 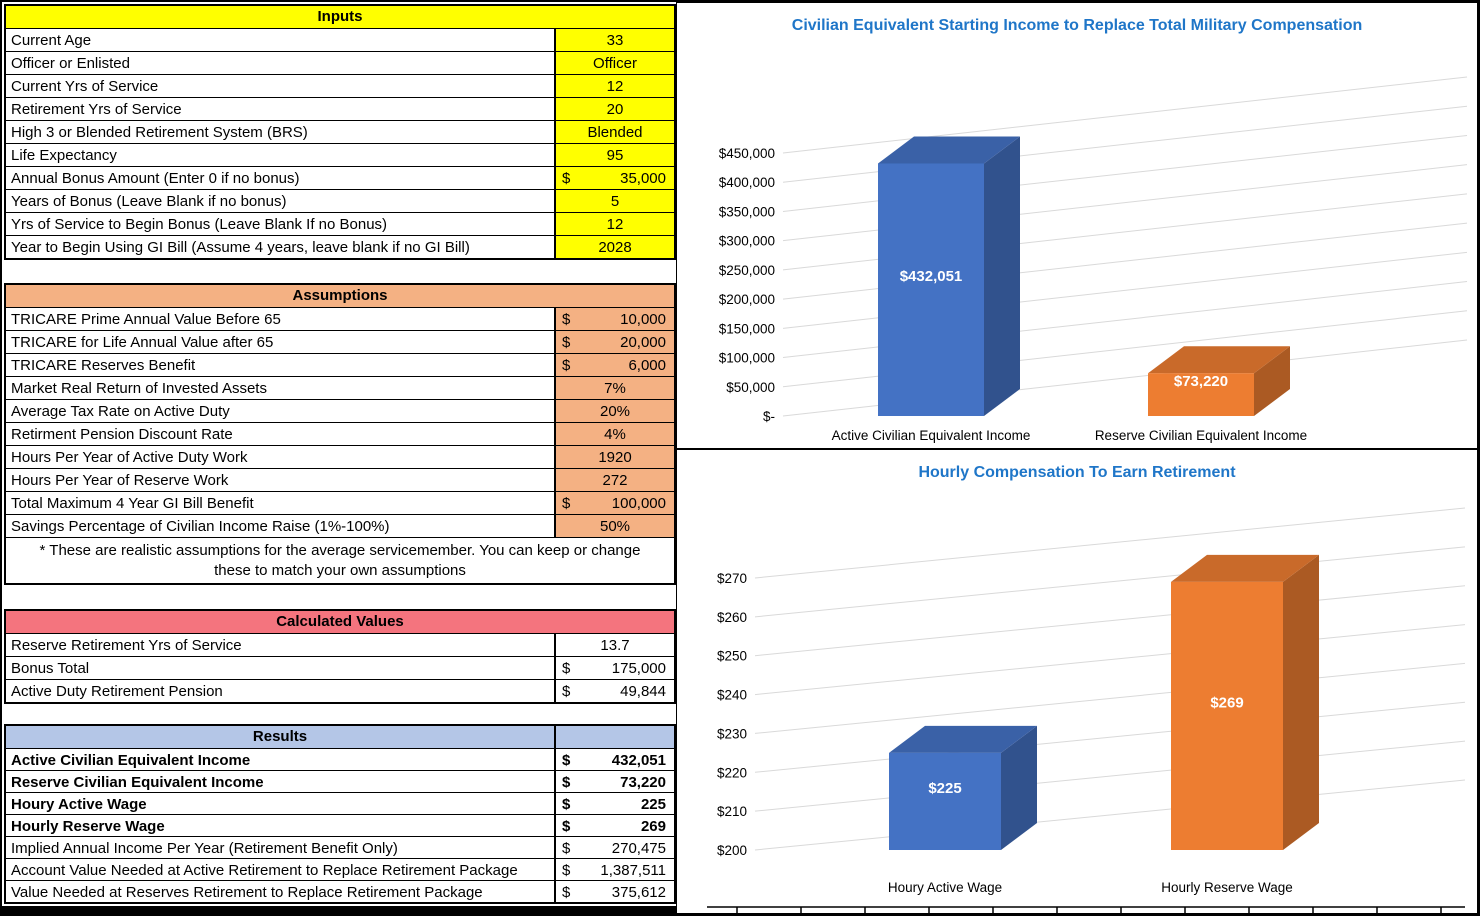 I want to click on row-label: Life Expectancy, so click(x=281, y=155).